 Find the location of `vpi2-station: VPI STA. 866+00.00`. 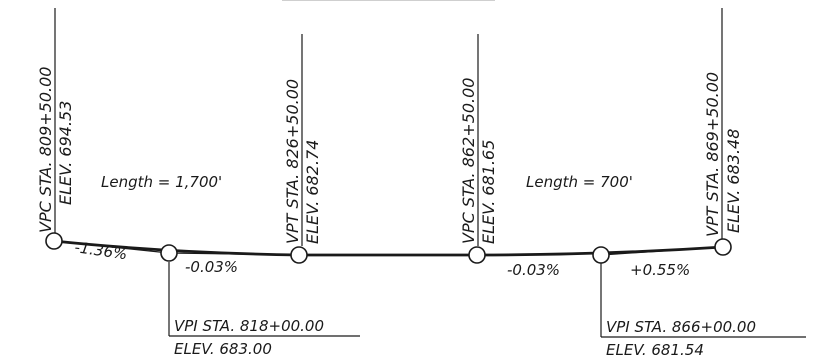

vpi2-station: VPI STA. 866+00.00 is located at coordinates (681, 327).